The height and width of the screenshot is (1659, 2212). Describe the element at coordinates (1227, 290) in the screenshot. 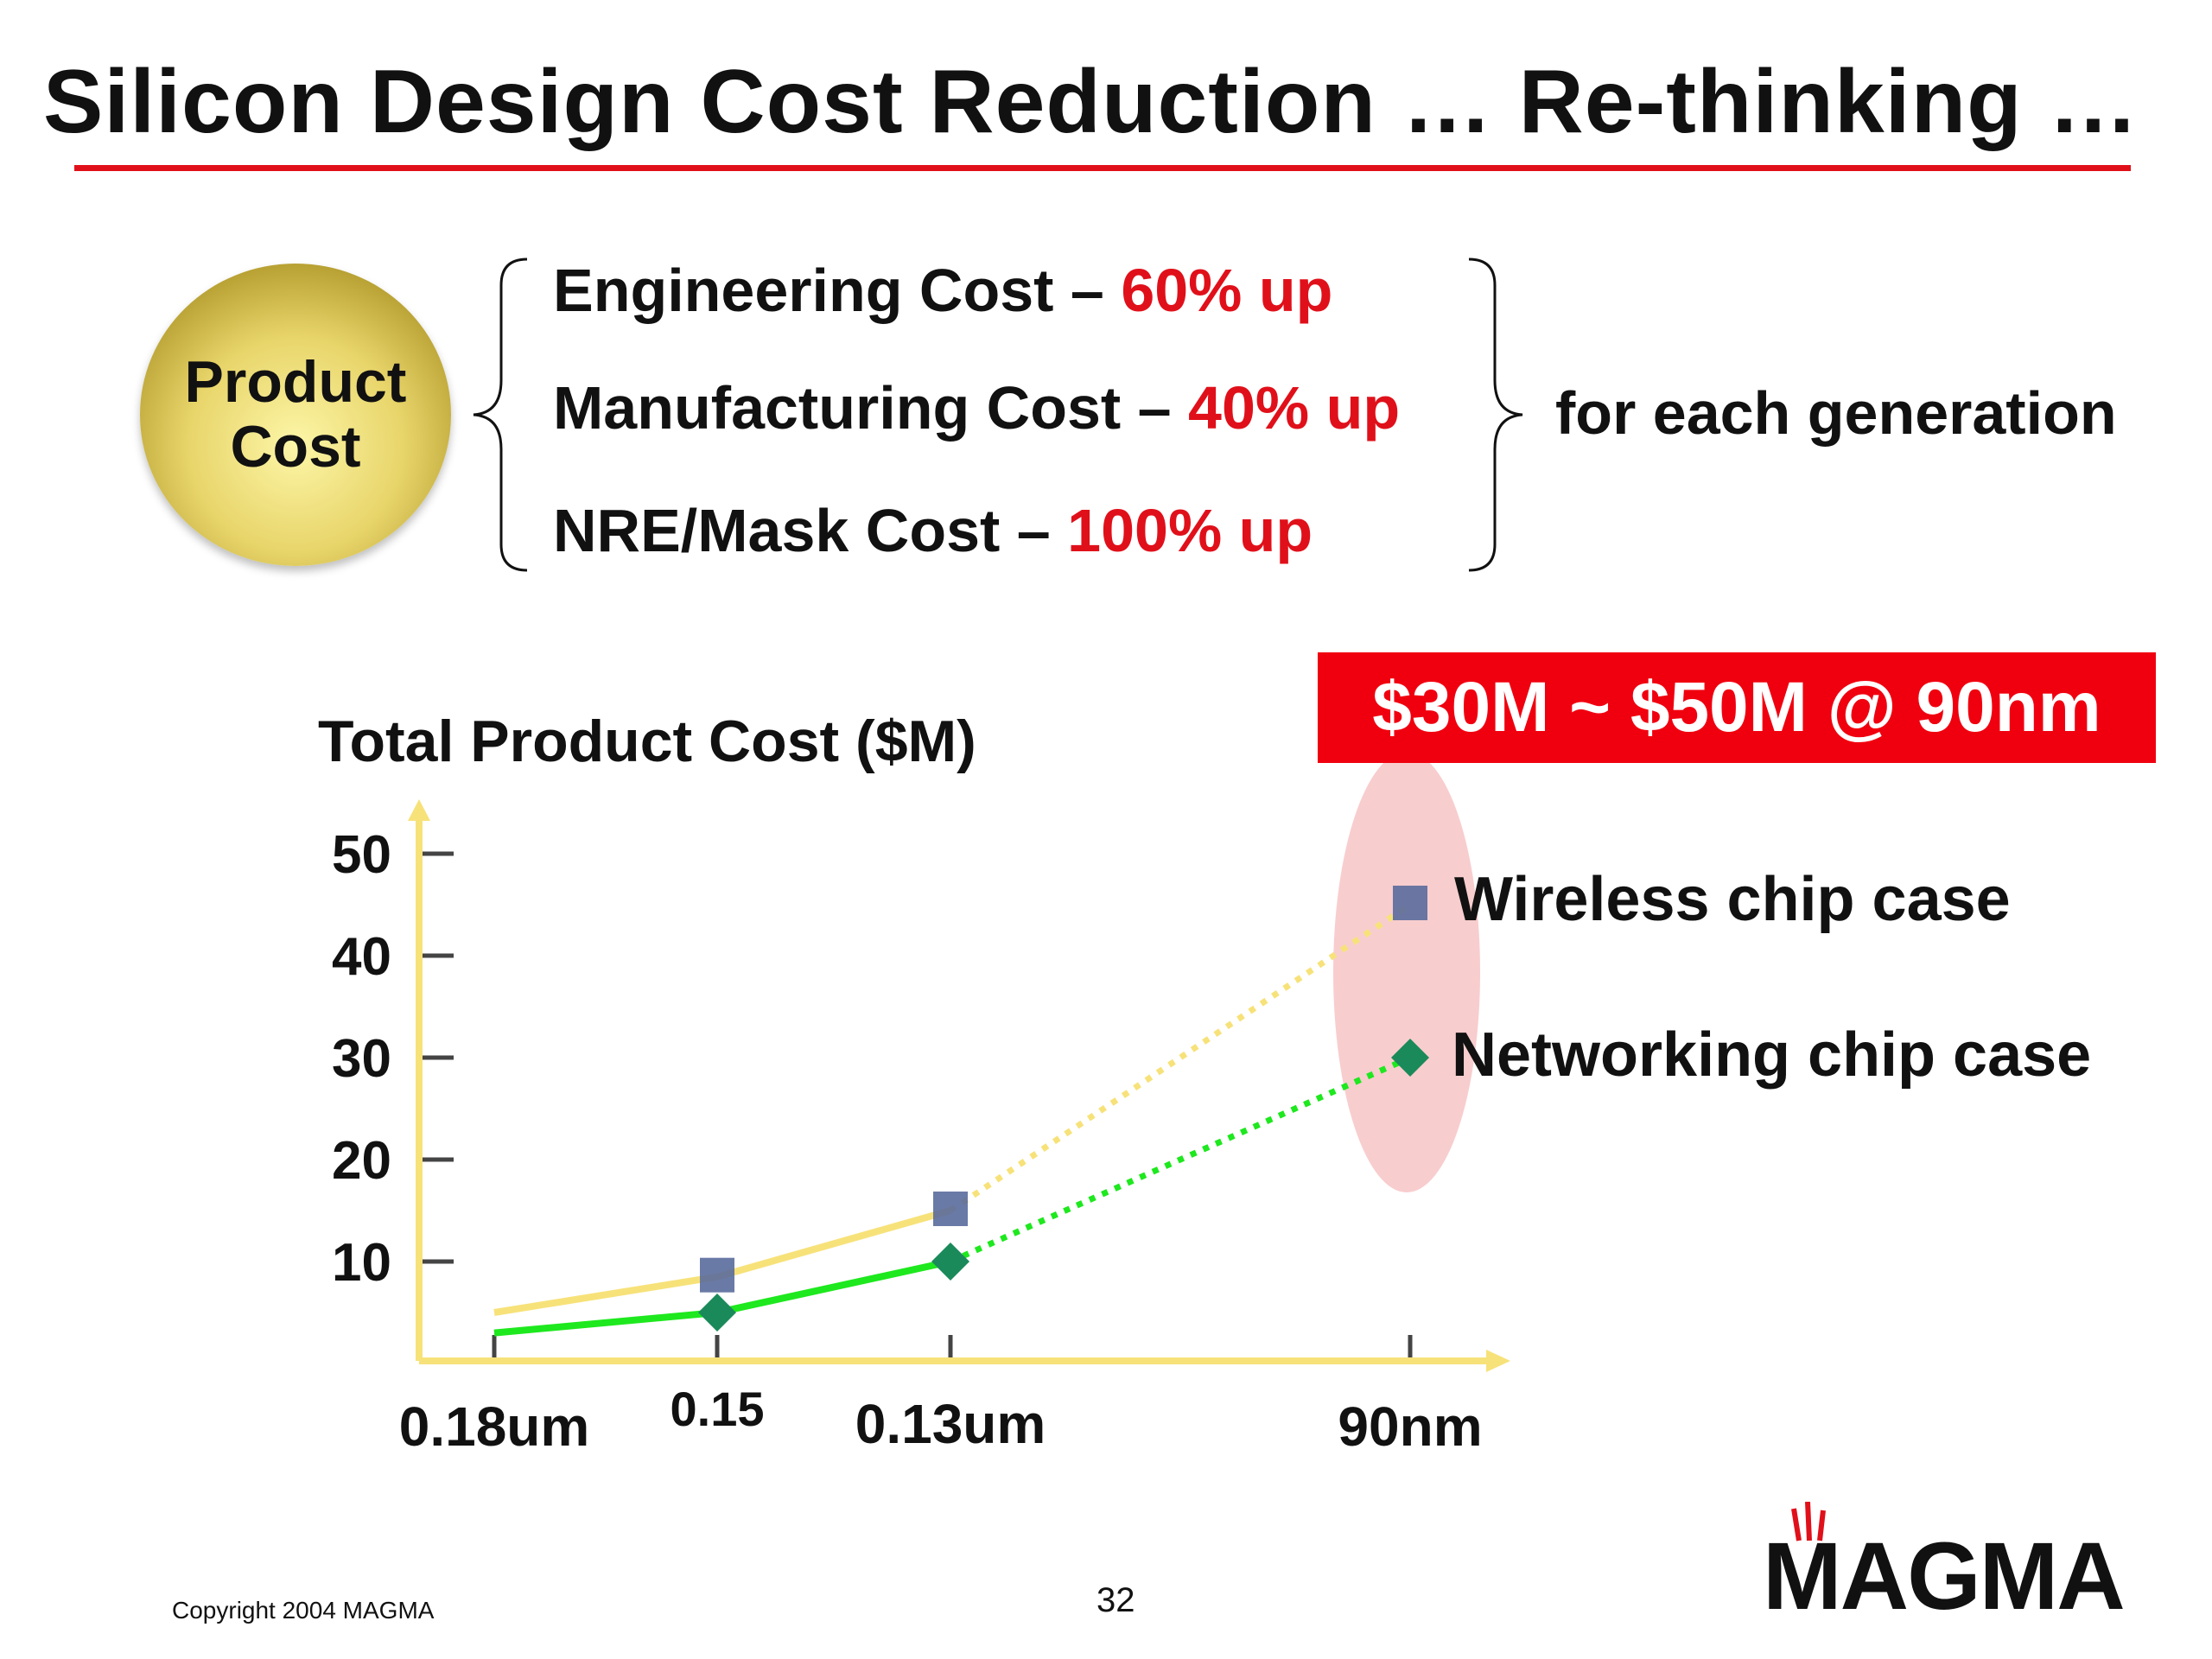

I see `cost-item-pct: 60% up` at that location.